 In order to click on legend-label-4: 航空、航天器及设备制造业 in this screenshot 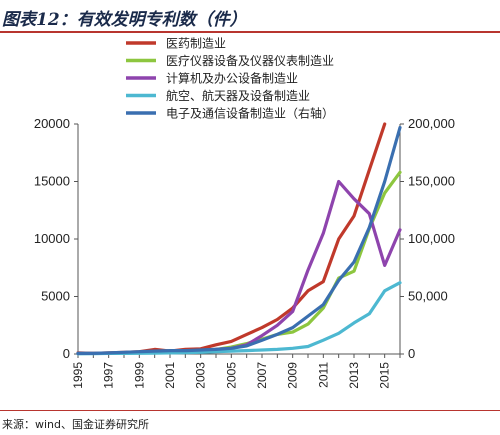, I will do `click(238, 95)`.